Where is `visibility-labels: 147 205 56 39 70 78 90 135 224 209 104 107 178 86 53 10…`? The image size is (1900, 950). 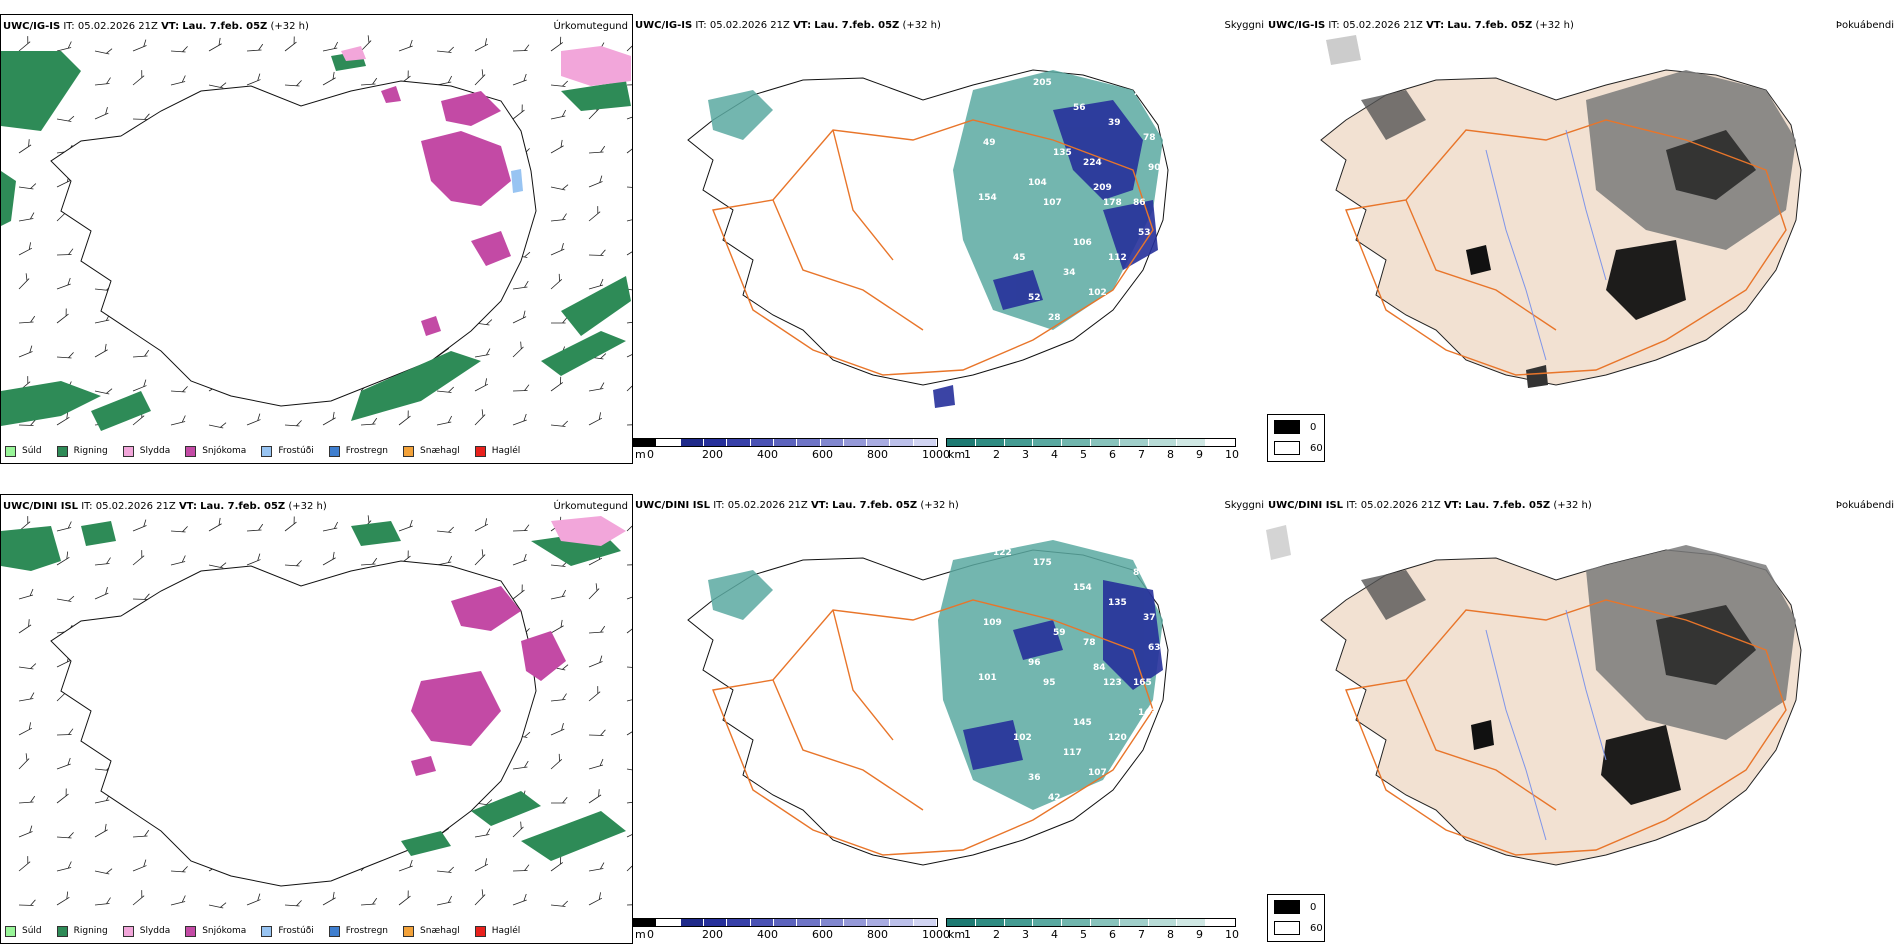 visibility-labels: 147 205 56 39 70 78 90 135 224 209 104 107 178 86 53 10… is located at coordinates (1069, 200).